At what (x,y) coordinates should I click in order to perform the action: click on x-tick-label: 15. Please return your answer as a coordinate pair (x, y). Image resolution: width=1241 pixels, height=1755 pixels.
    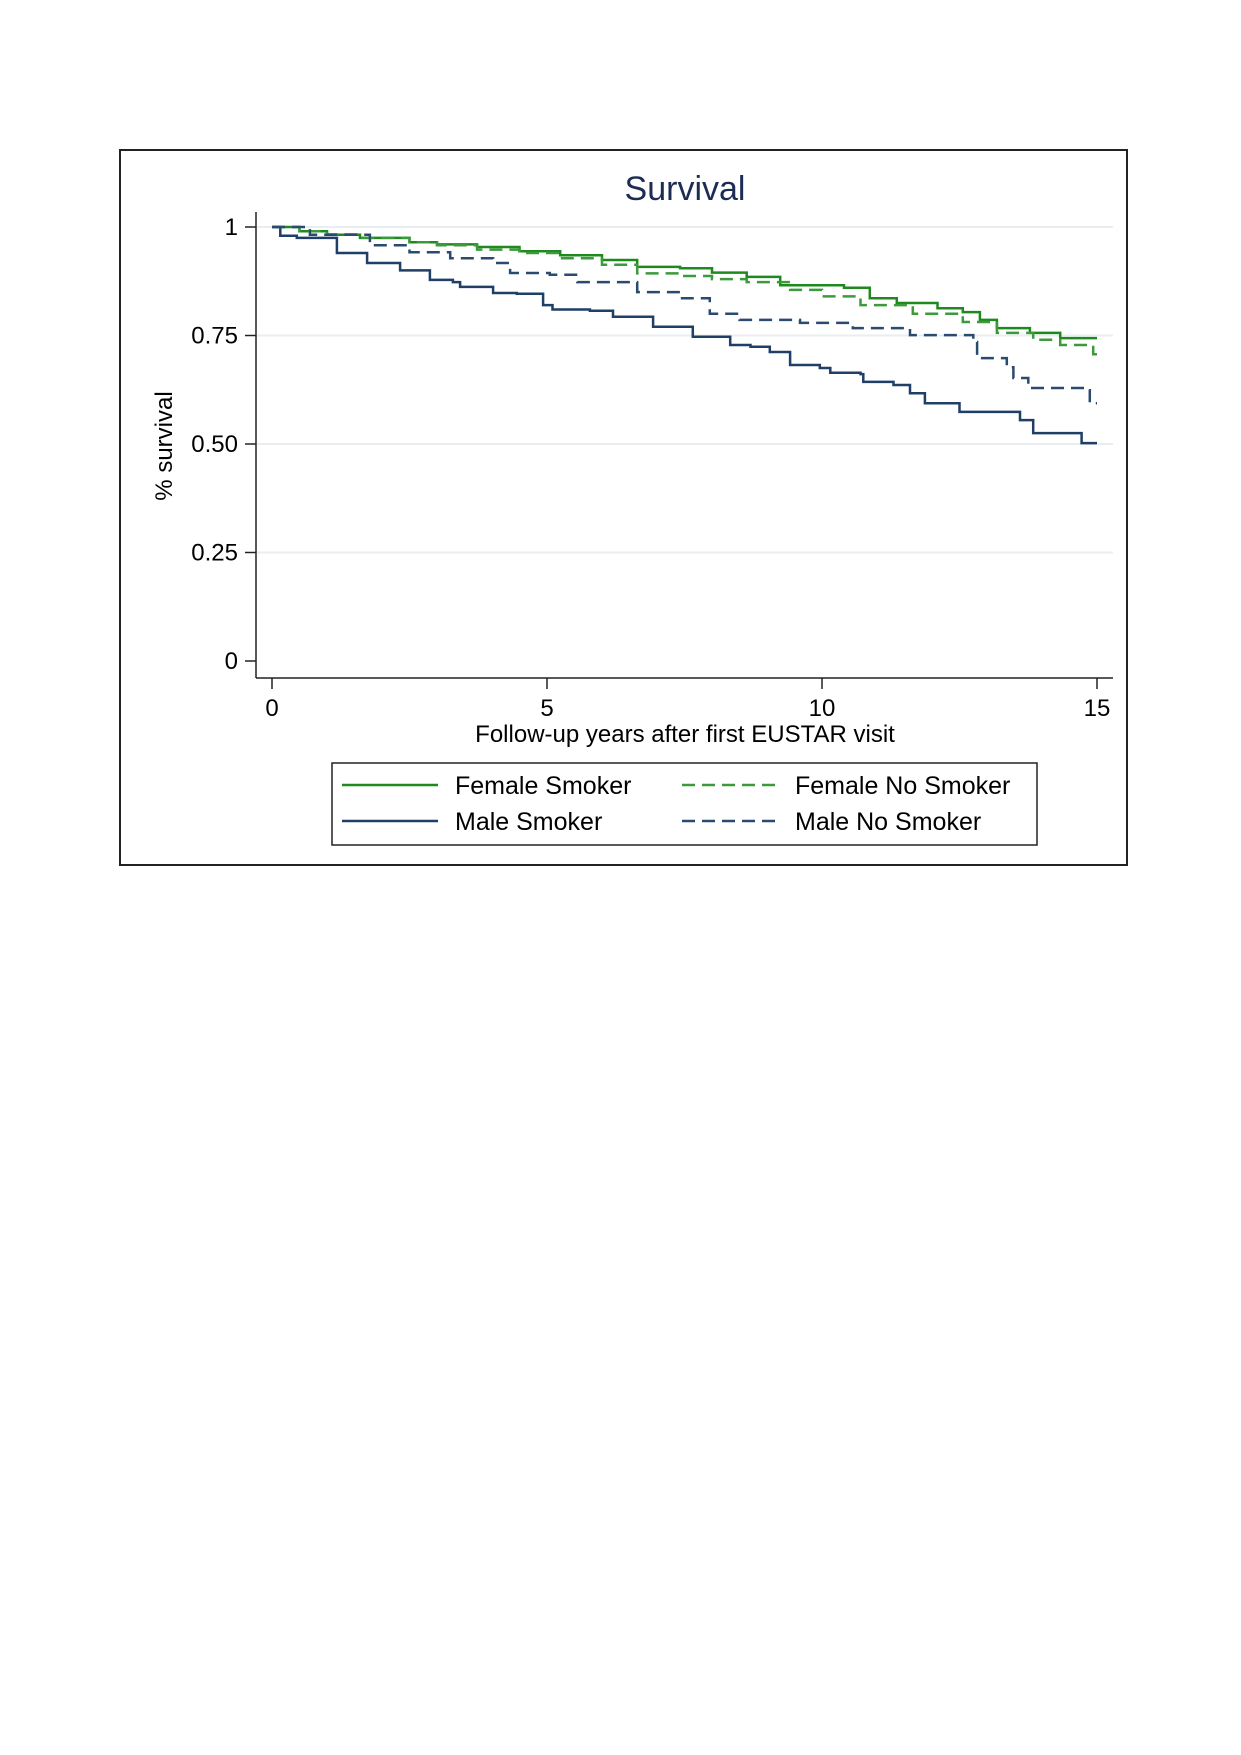
    Looking at the image, I should click on (1097, 708).